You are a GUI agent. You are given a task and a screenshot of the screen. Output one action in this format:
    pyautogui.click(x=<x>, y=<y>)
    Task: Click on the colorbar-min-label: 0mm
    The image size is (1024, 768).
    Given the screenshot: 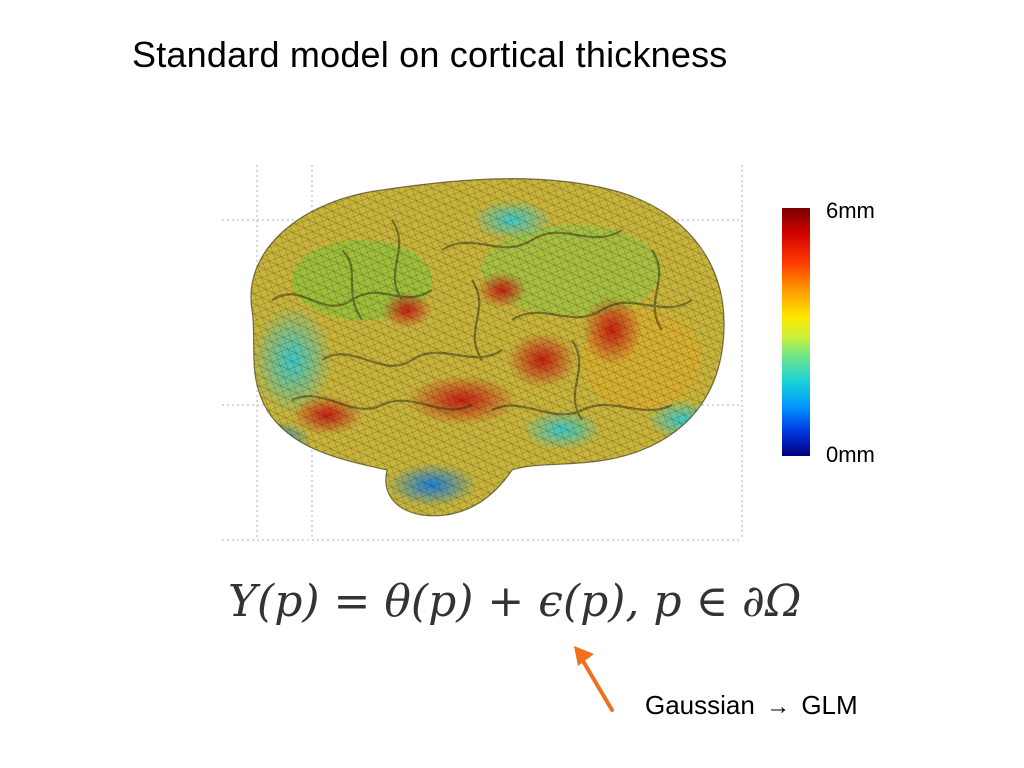 What is the action you would take?
    pyautogui.click(x=850, y=454)
    